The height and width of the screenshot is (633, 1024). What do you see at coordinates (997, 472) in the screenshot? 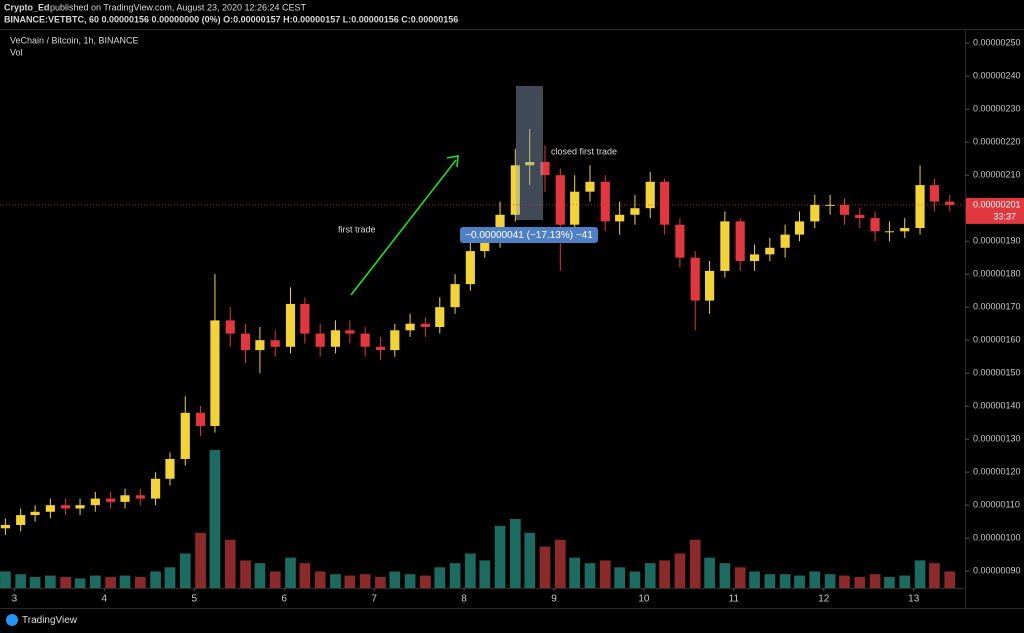
I see `y-tick-label: 0.00000120` at bounding box center [997, 472].